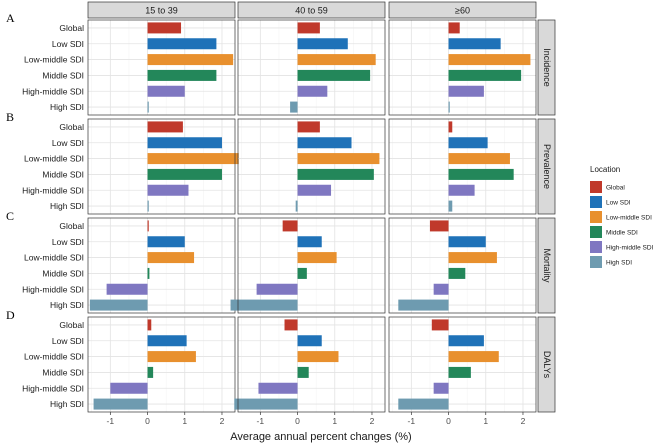  Describe the element at coordinates (473, 357) in the screenshot. I see `bar-dalys-ge60-low-middle-sdi` at that location.